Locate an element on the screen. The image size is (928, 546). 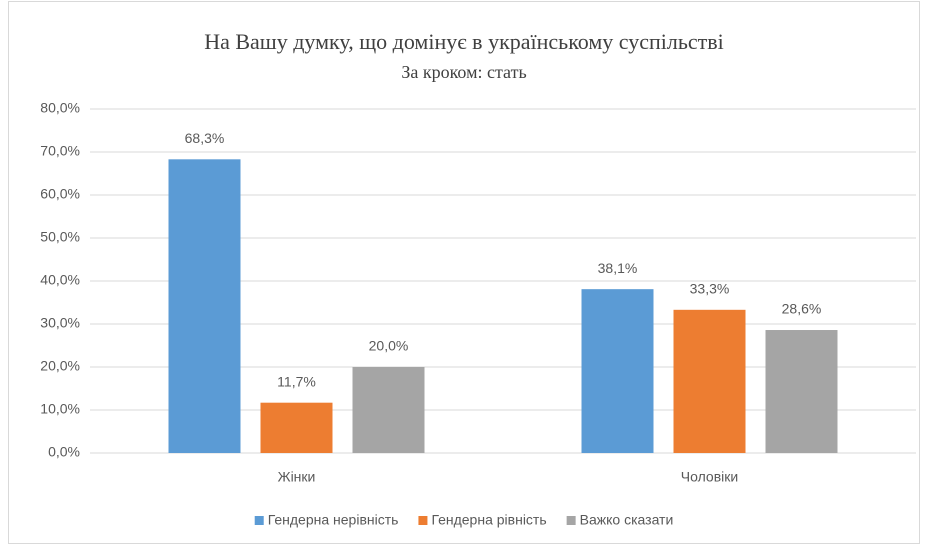
y-tick-label: 80,0% is located at coordinates (60, 108).